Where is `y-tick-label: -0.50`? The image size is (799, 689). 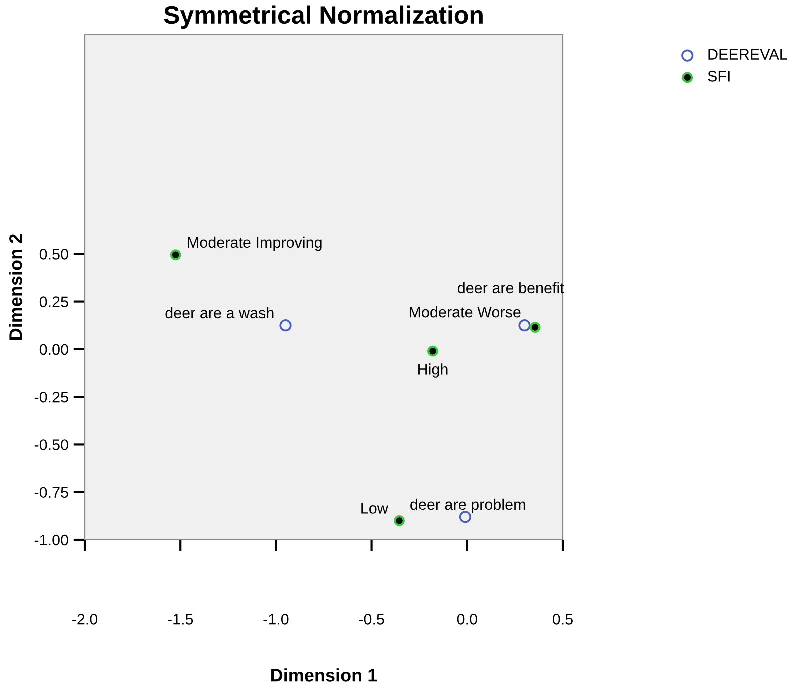
y-tick-label: -0.50 is located at coordinates (51, 445).